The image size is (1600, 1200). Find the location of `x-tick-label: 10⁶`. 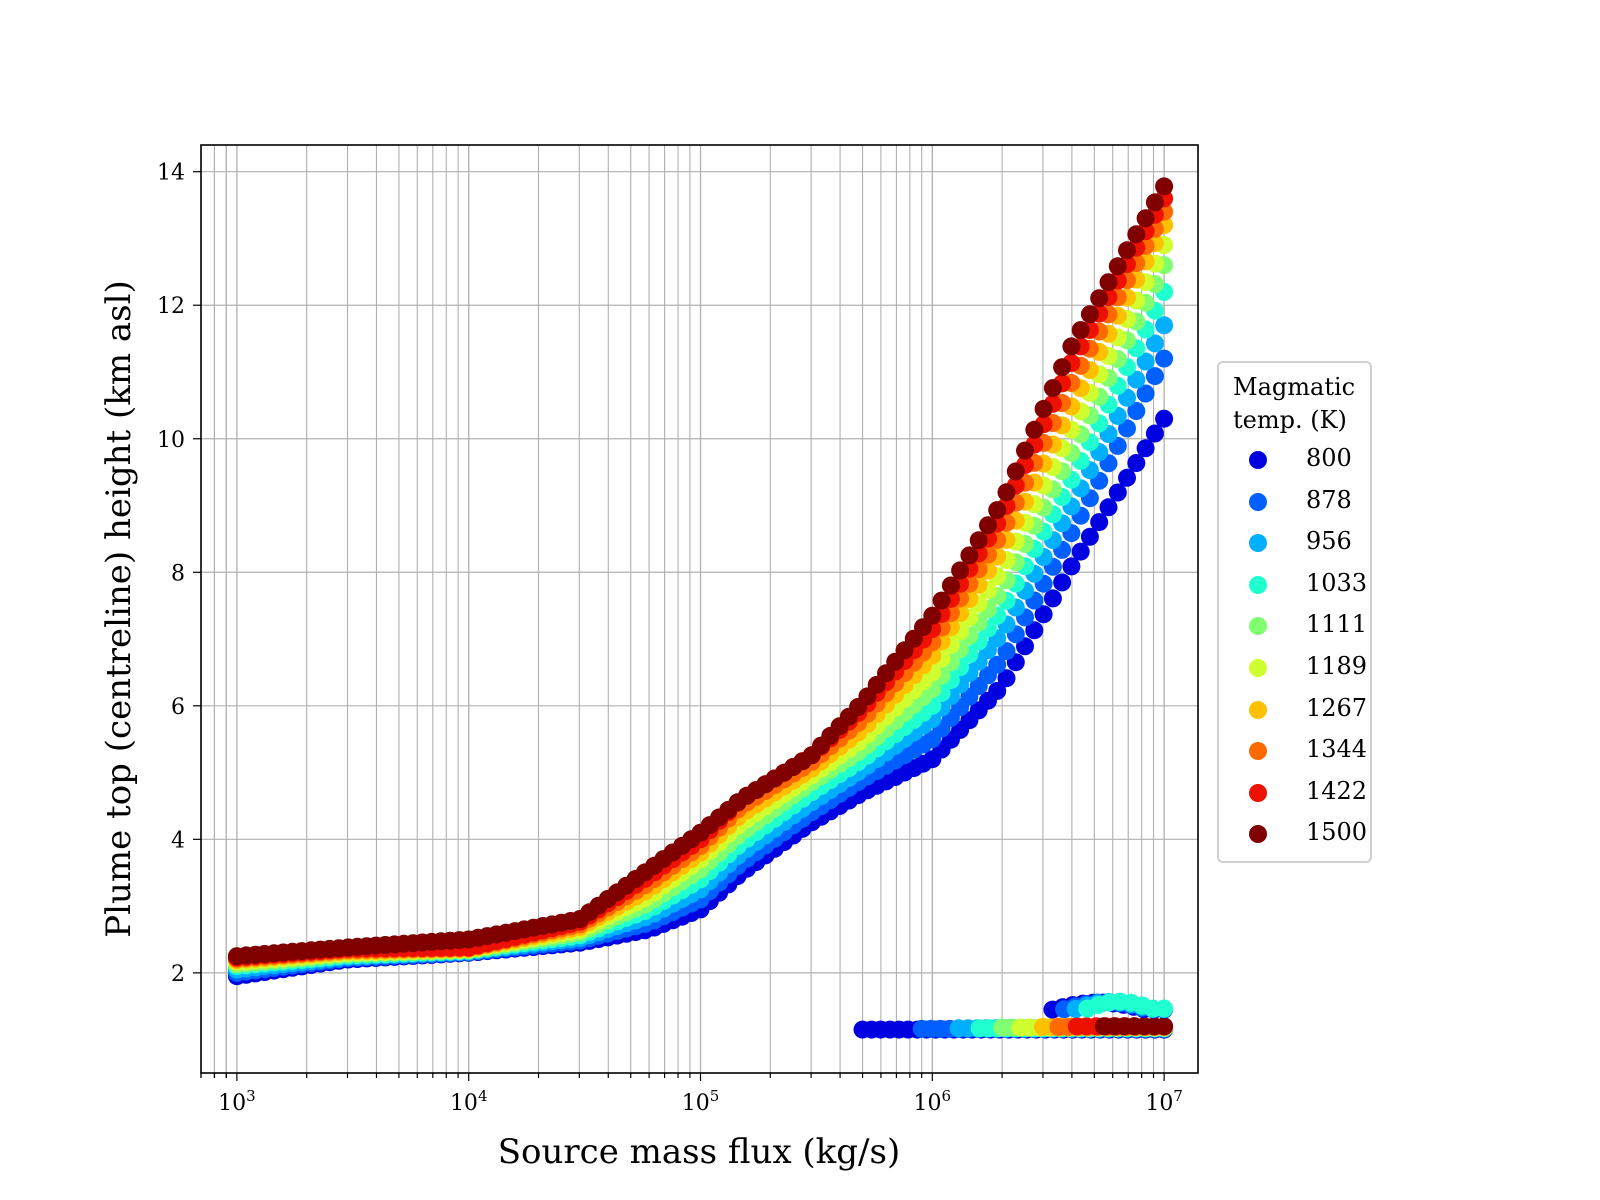

x-tick-label: 10⁶ is located at coordinates (933, 1101).